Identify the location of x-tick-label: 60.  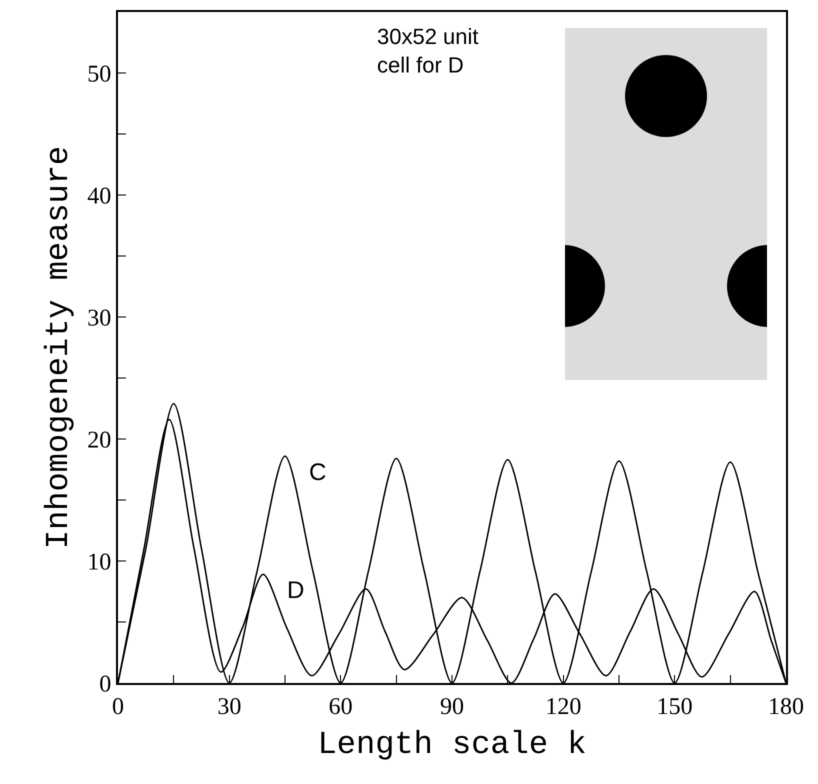
(340, 707).